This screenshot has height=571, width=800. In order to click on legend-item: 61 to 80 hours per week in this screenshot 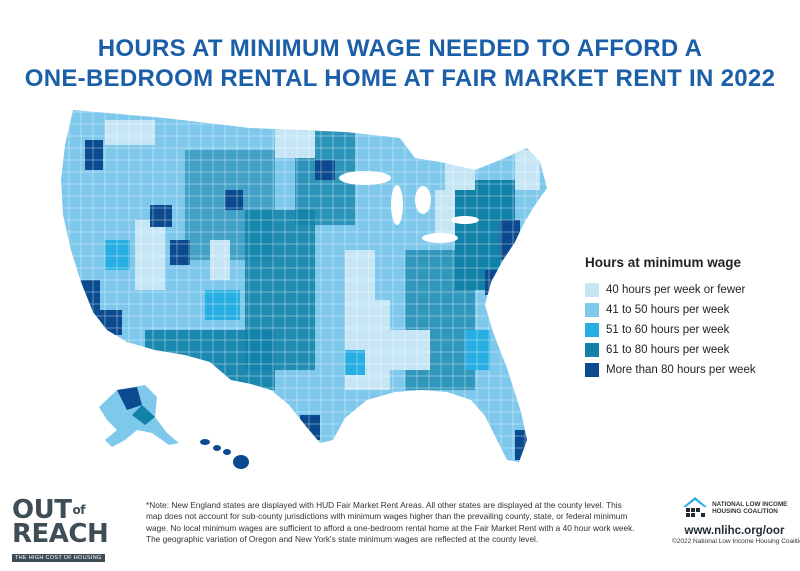, I will do `click(690, 350)`.